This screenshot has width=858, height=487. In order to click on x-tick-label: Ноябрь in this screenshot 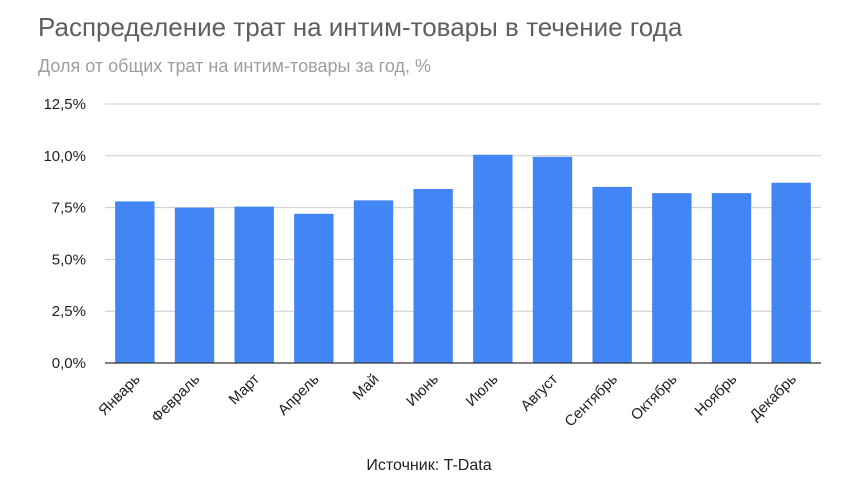, I will do `click(716, 395)`.